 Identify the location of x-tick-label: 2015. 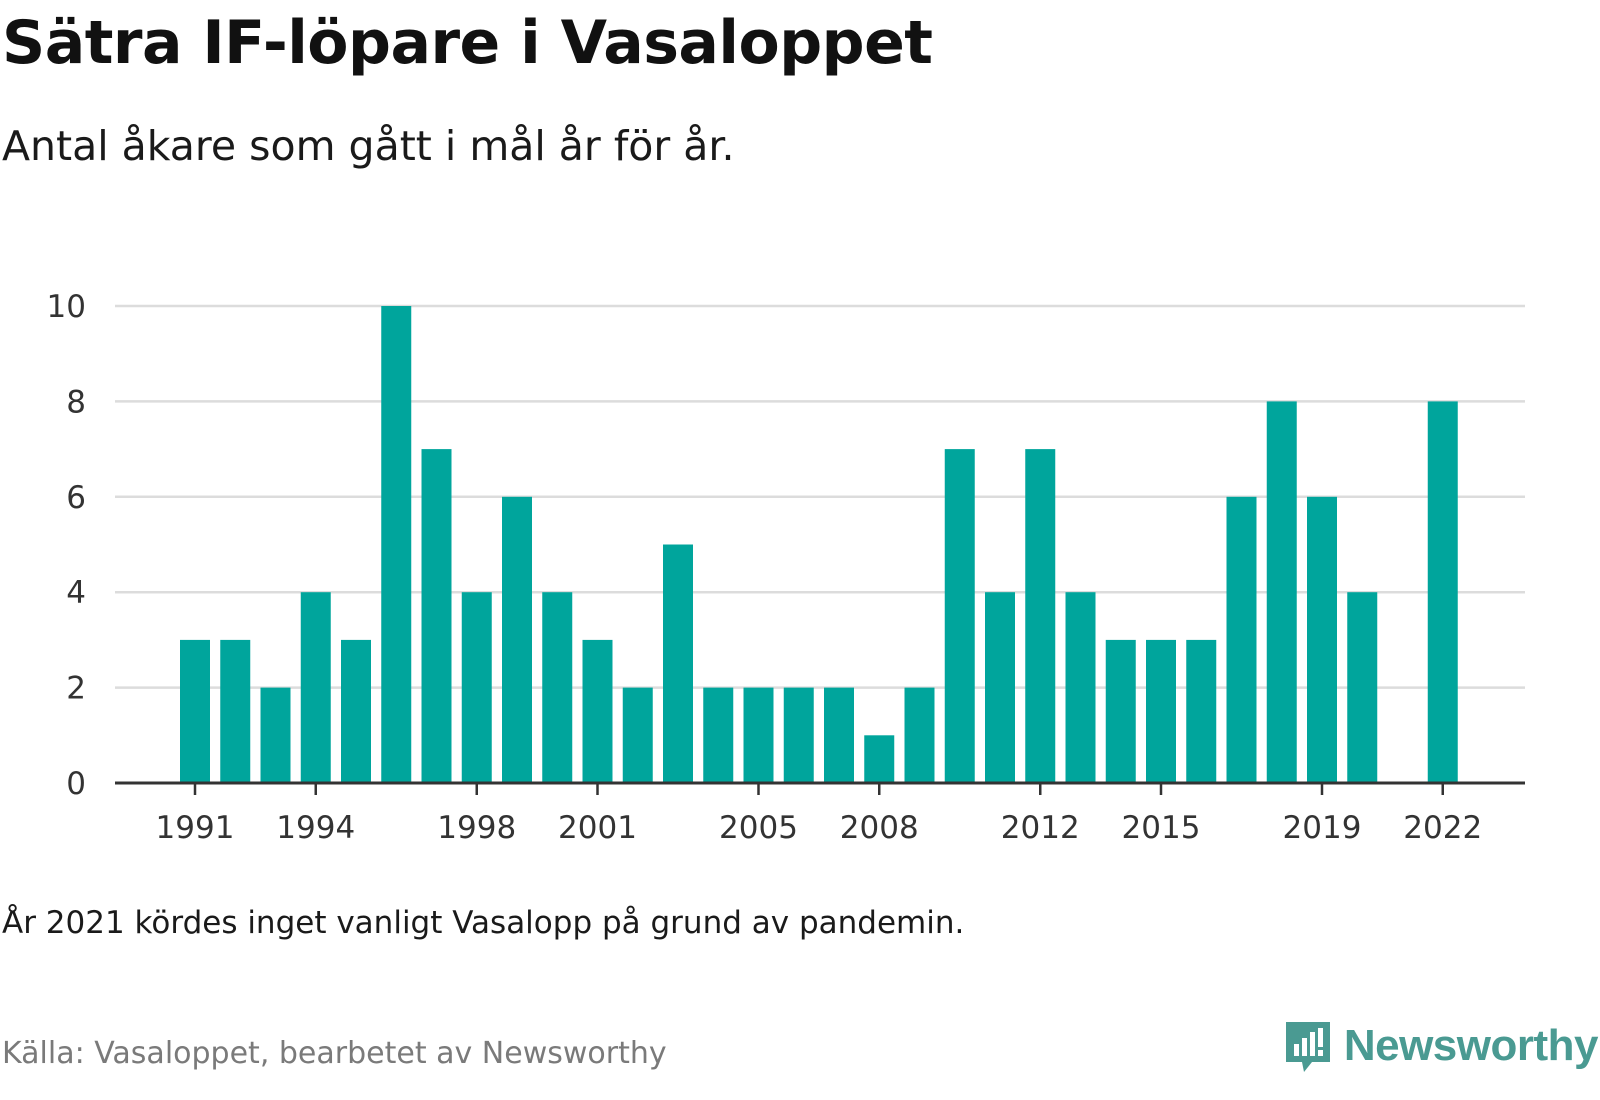
(1161, 828).